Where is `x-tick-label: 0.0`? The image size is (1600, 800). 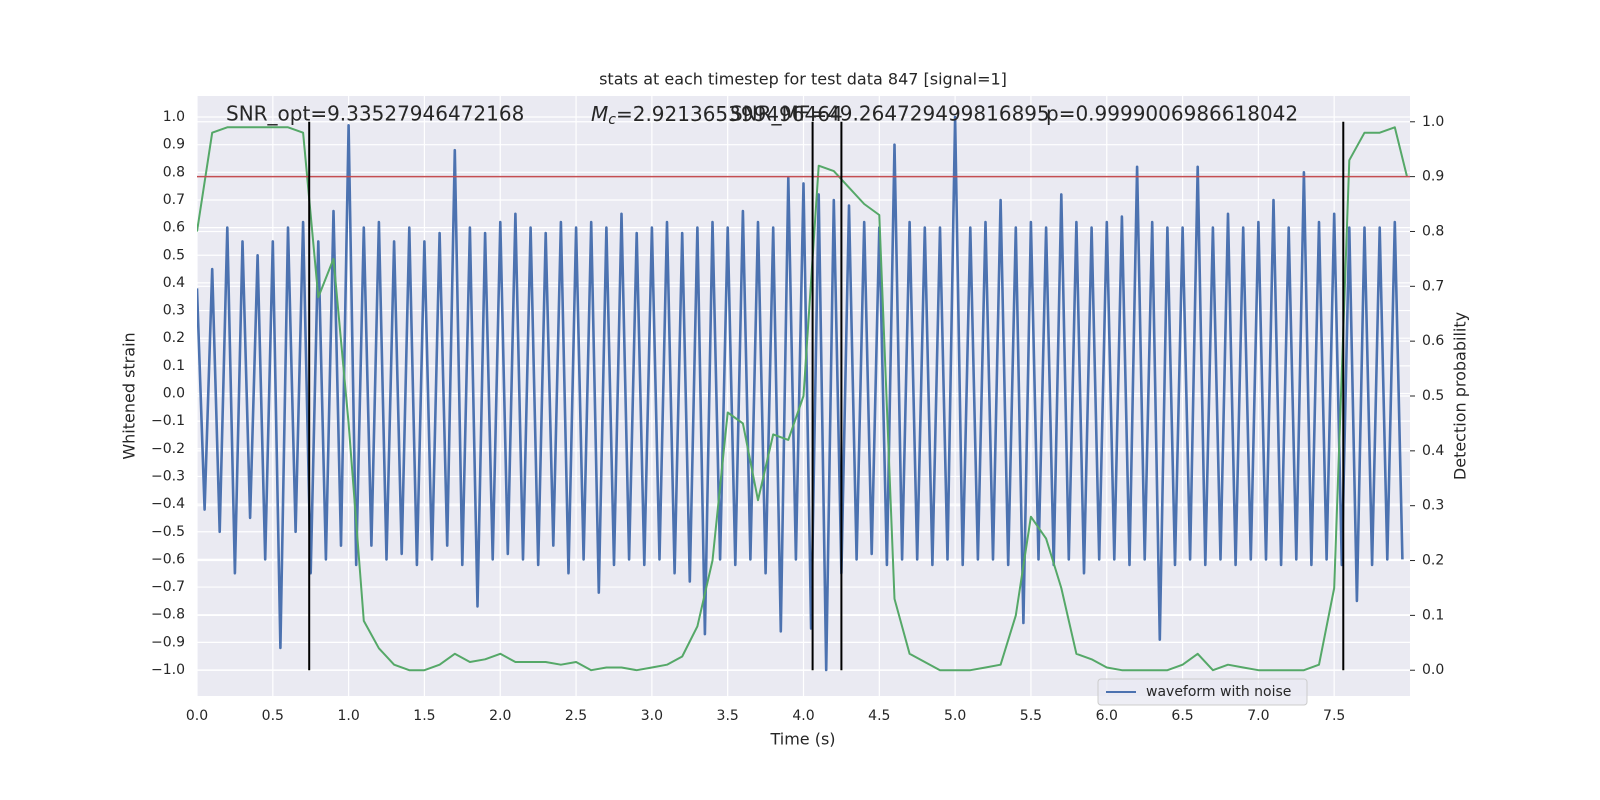
x-tick-label: 0.0 is located at coordinates (197, 716).